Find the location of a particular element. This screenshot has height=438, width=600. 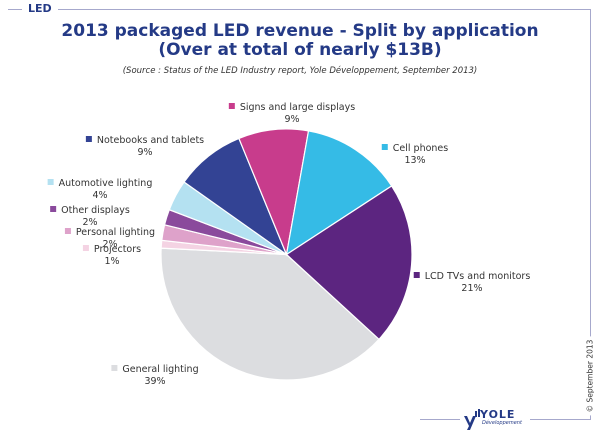

frame-right is located at coordinates (590, 214).